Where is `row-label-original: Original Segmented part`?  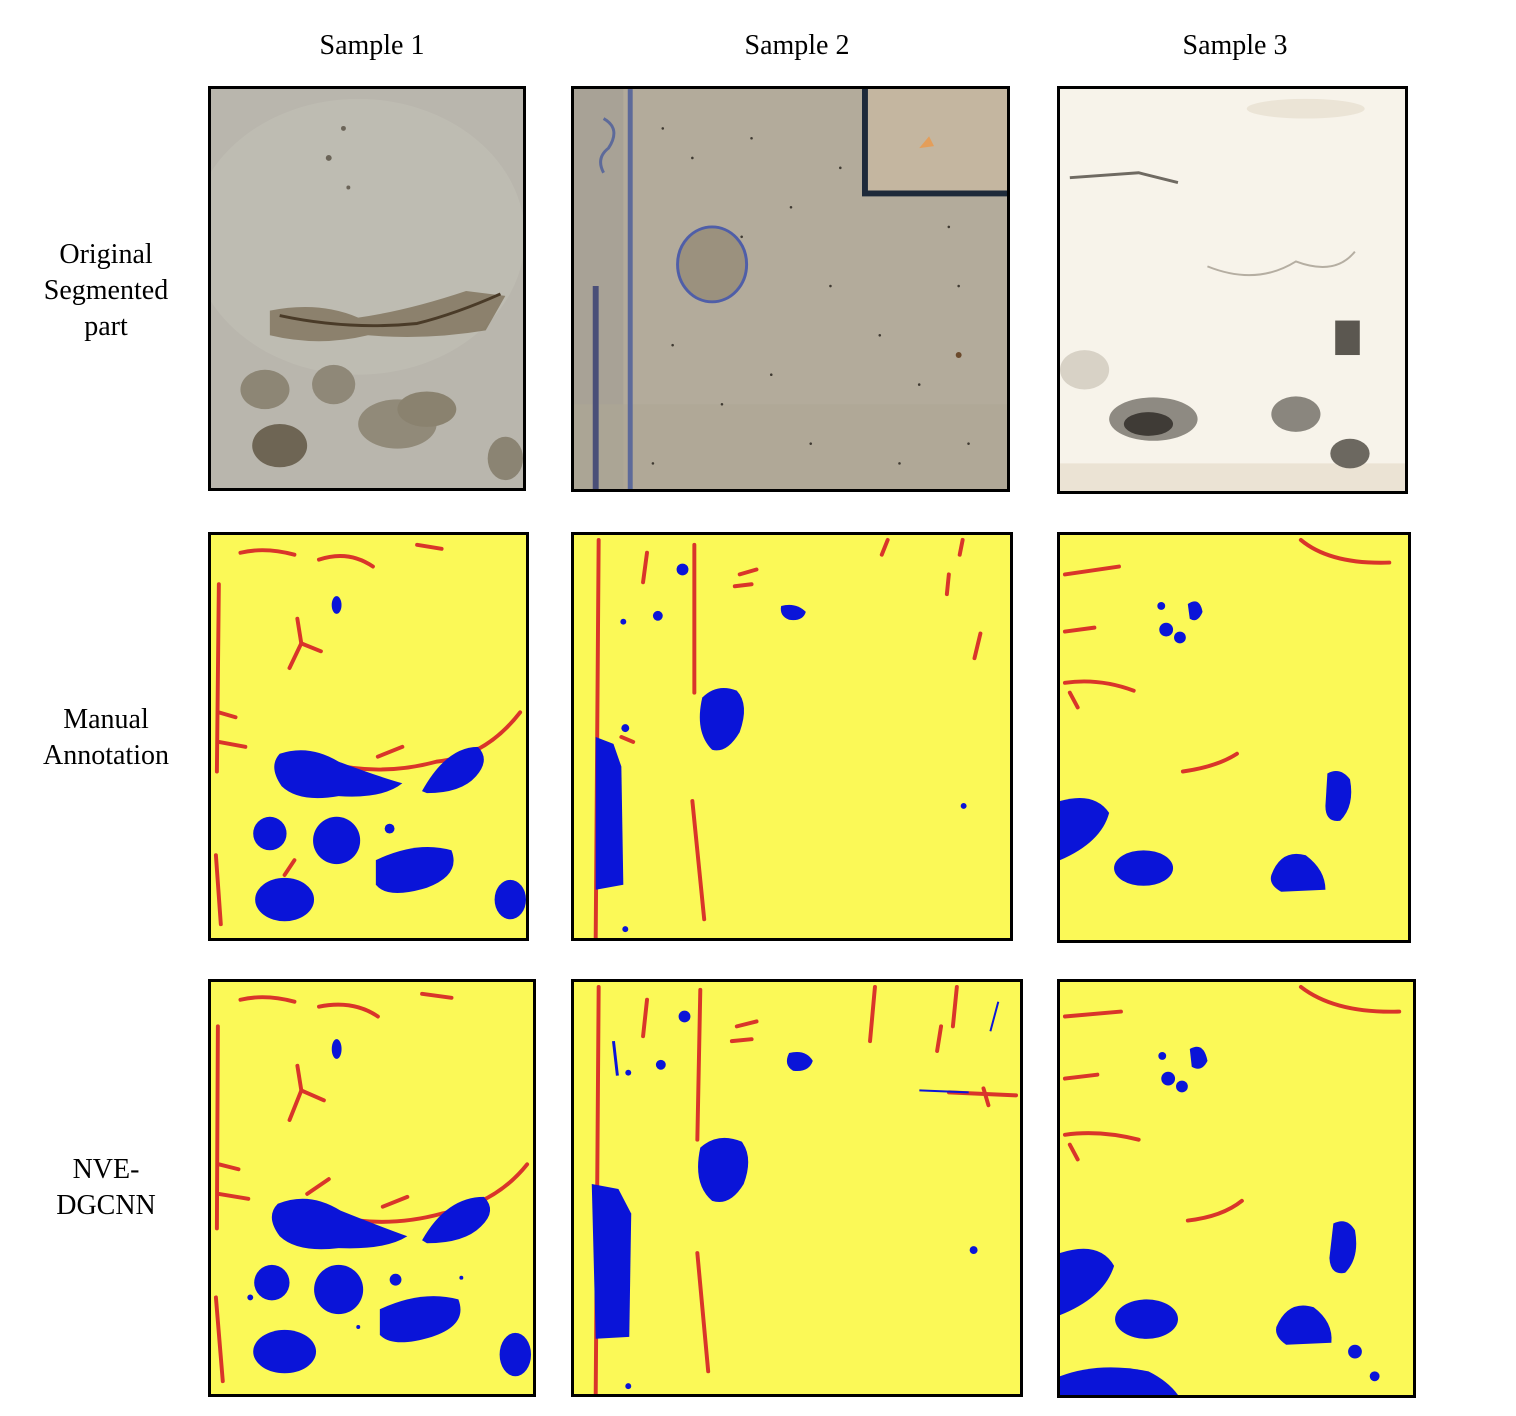 row-label-original: Original Segmented part is located at coordinates (106, 291).